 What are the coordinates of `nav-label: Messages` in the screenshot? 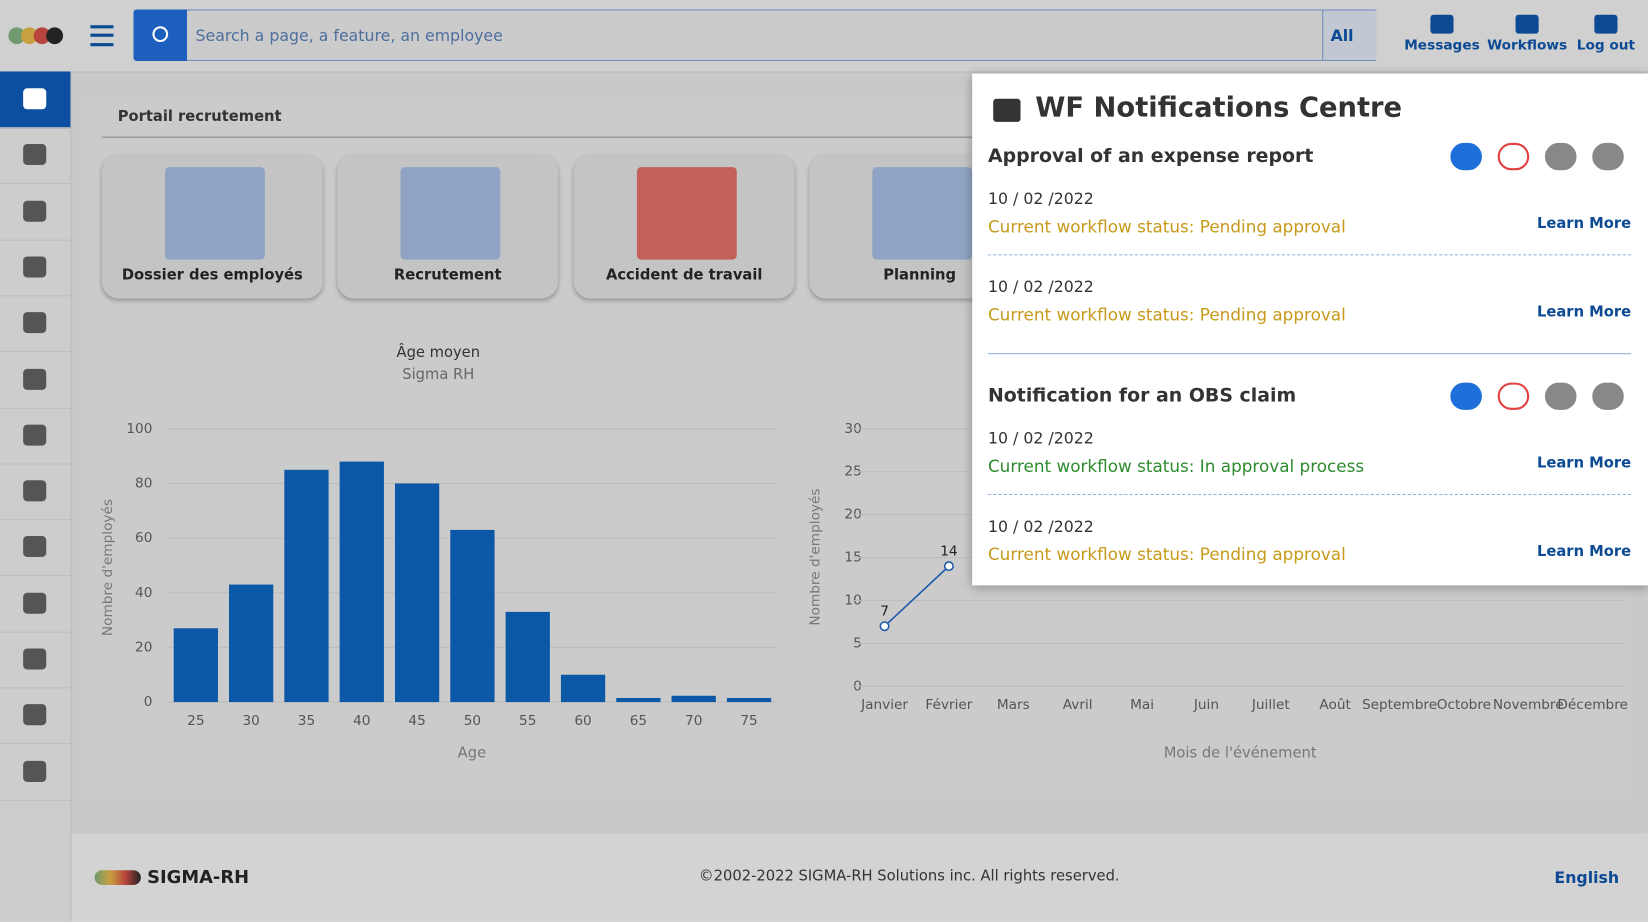 It's located at (1442, 45).